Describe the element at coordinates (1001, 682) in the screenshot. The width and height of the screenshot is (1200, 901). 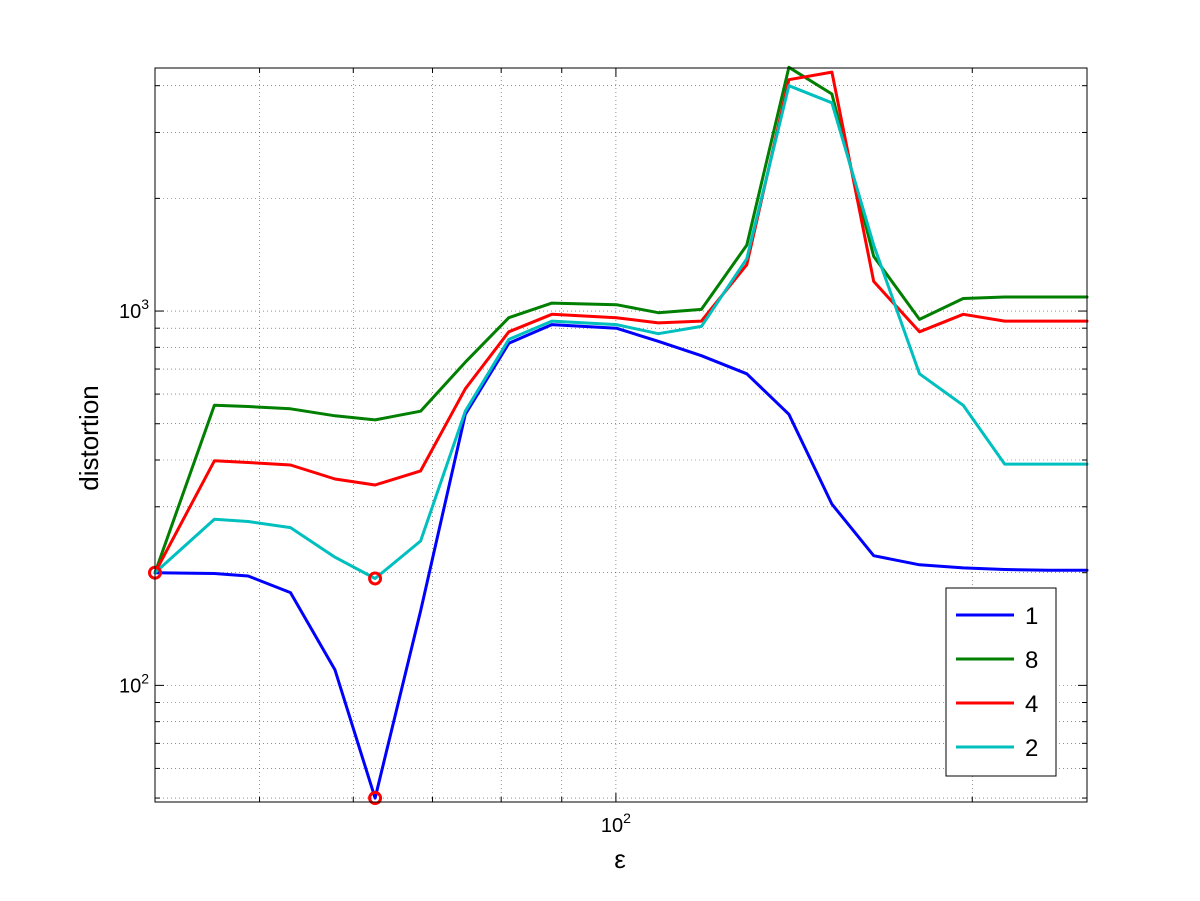
I see `legend-box` at that location.